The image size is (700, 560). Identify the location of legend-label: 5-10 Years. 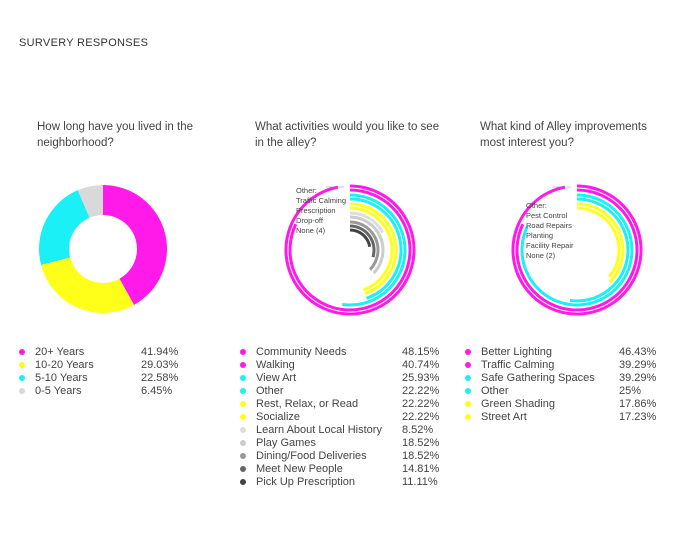
(61, 378).